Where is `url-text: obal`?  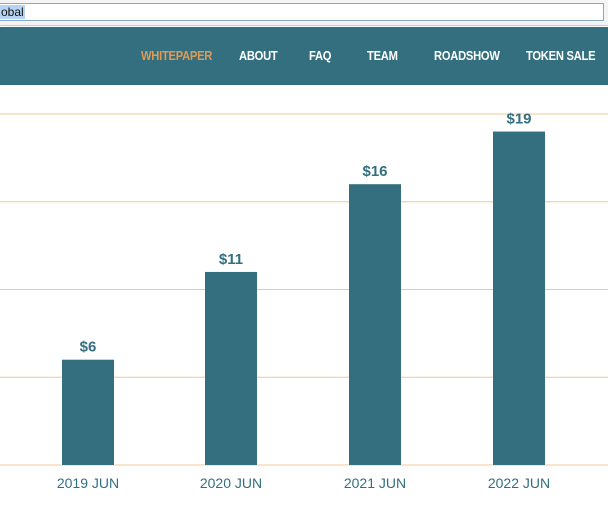 url-text: obal is located at coordinates (12, 12).